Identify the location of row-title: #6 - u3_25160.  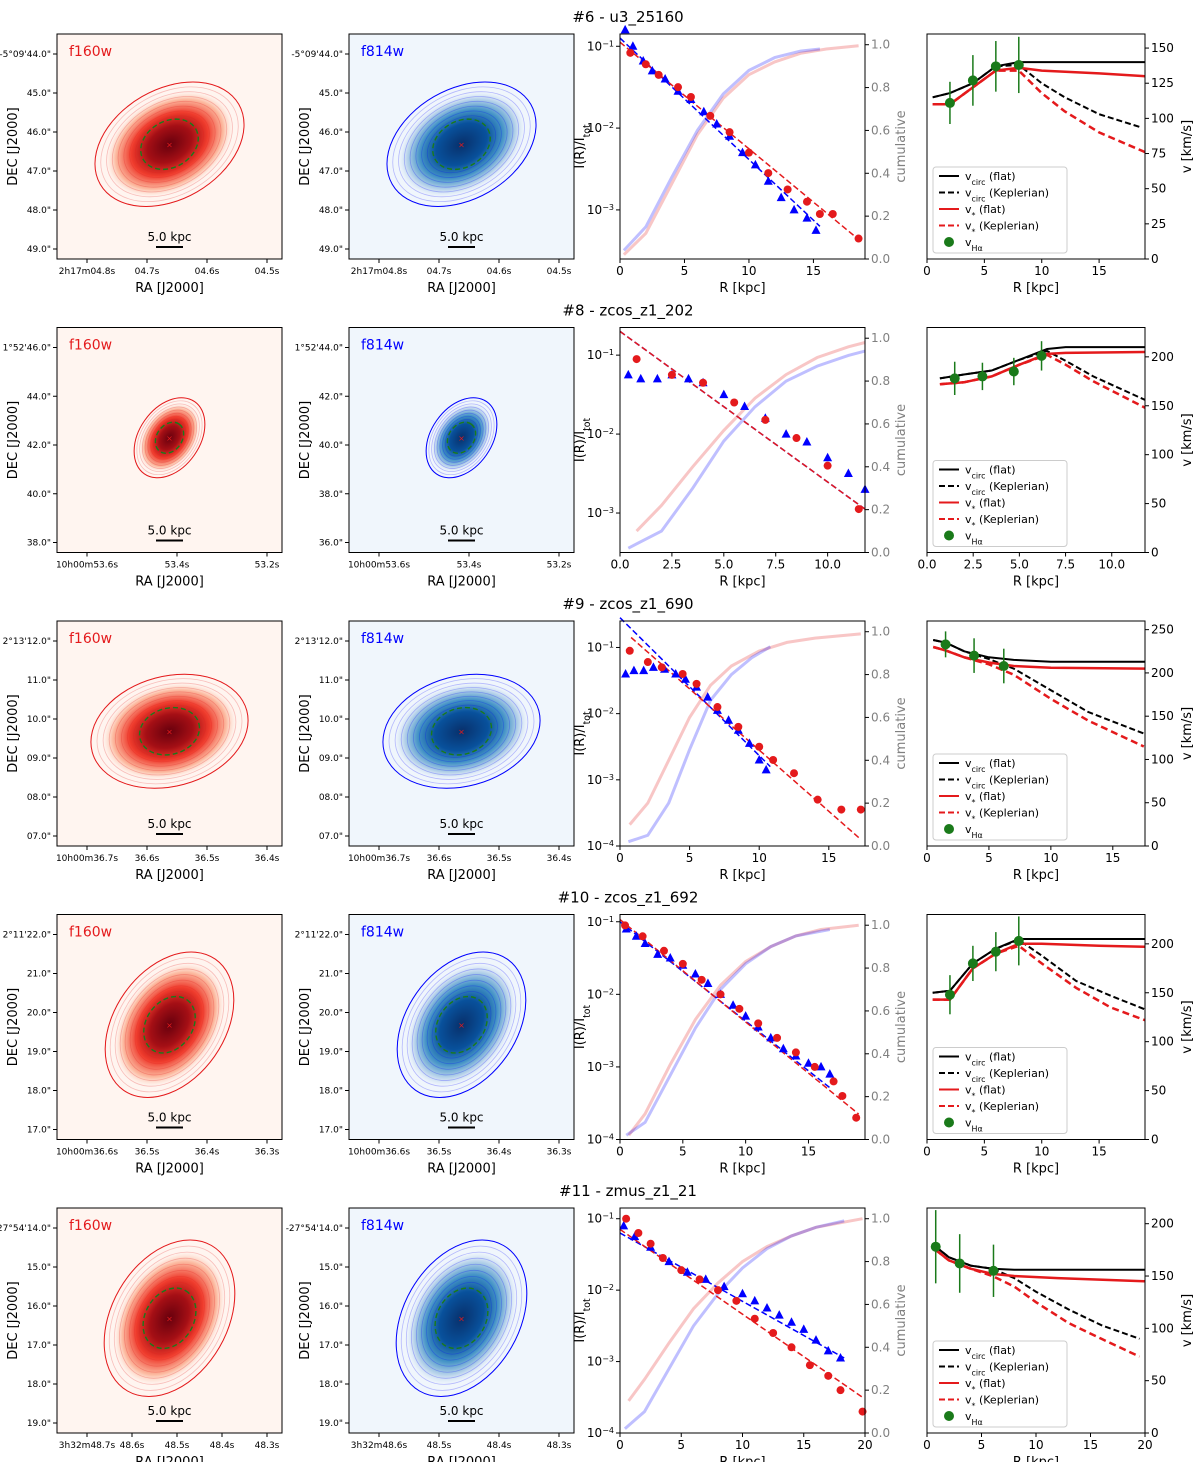
(627, 17).